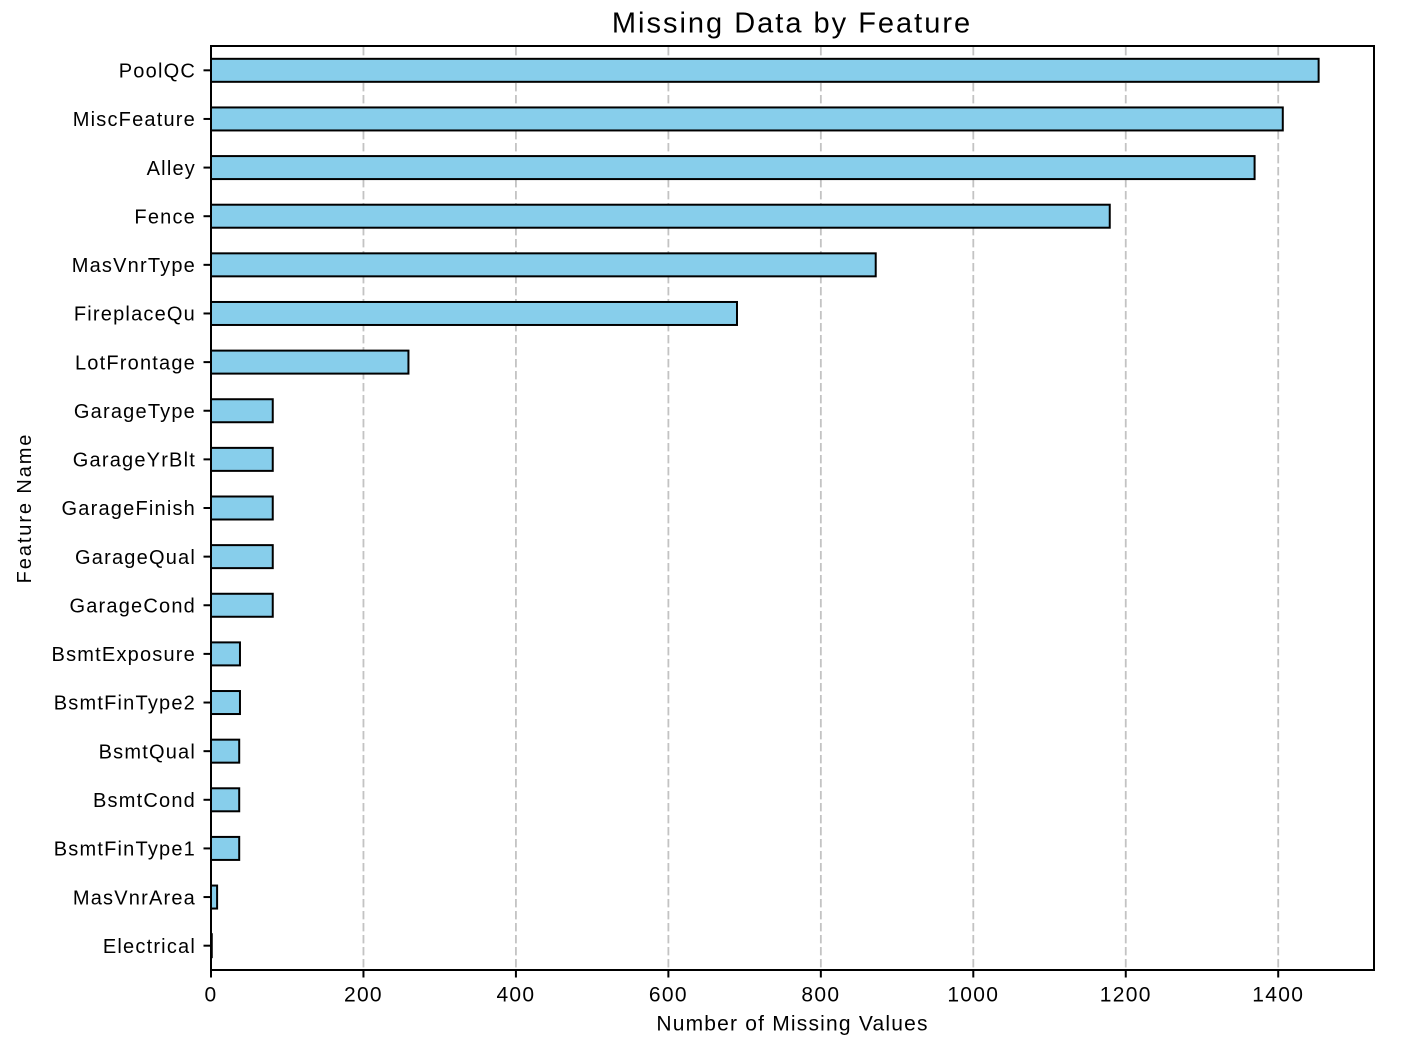 The height and width of the screenshot is (1054, 1408). What do you see at coordinates (1126, 995) in the screenshot?
I see `svg-text: 1200` at bounding box center [1126, 995].